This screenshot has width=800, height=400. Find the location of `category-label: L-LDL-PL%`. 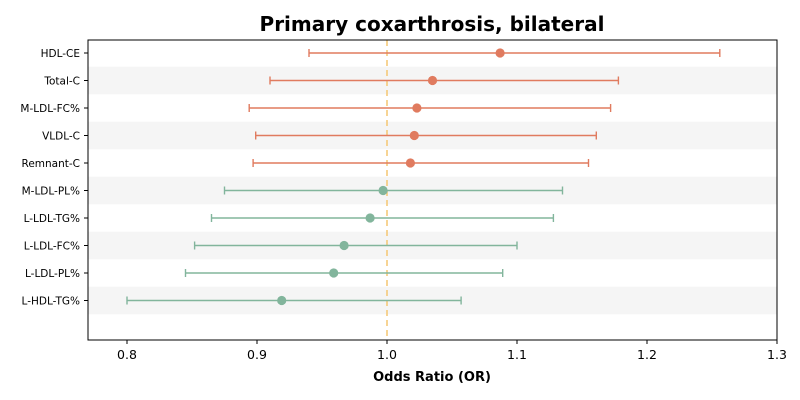

category-label: L-LDL-PL% is located at coordinates (52, 274).